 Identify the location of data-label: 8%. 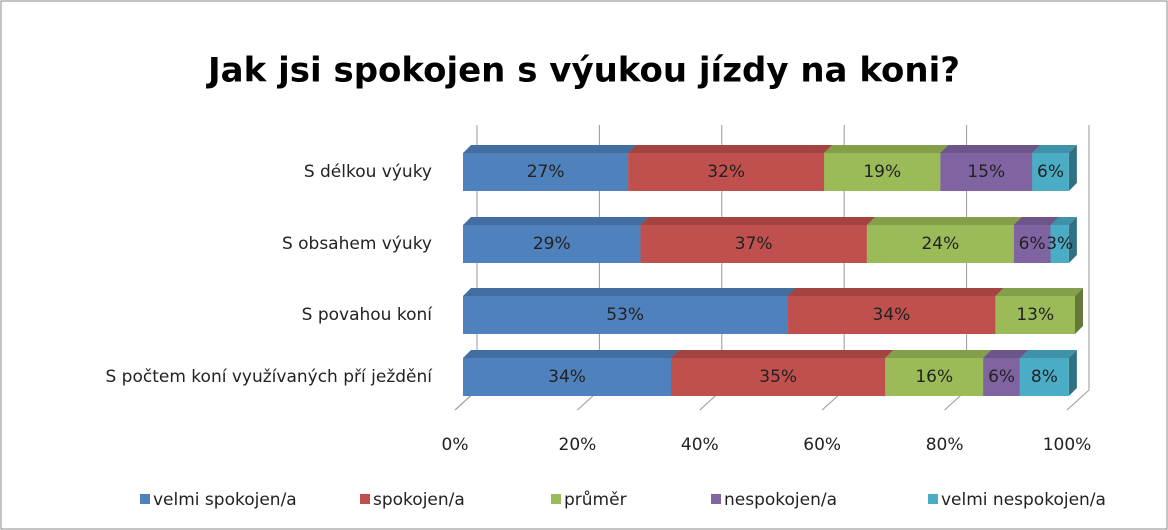
(1044, 377).